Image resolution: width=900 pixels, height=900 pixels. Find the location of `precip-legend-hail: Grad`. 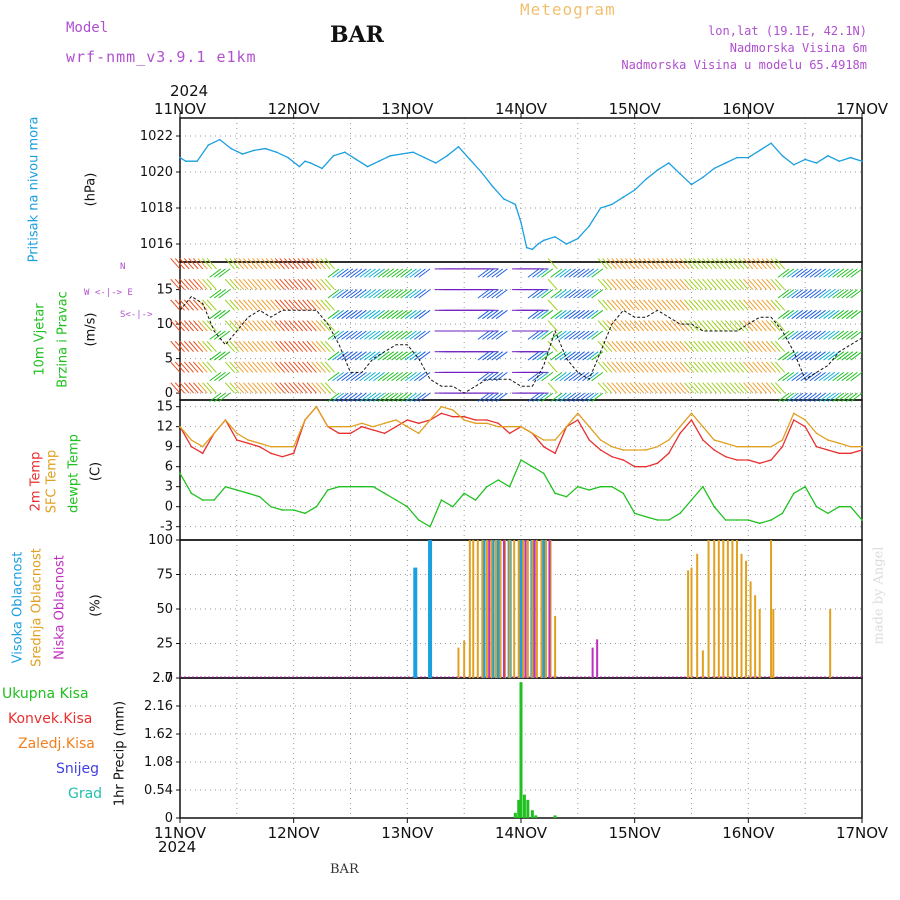

precip-legend-hail: Grad is located at coordinates (85, 794).